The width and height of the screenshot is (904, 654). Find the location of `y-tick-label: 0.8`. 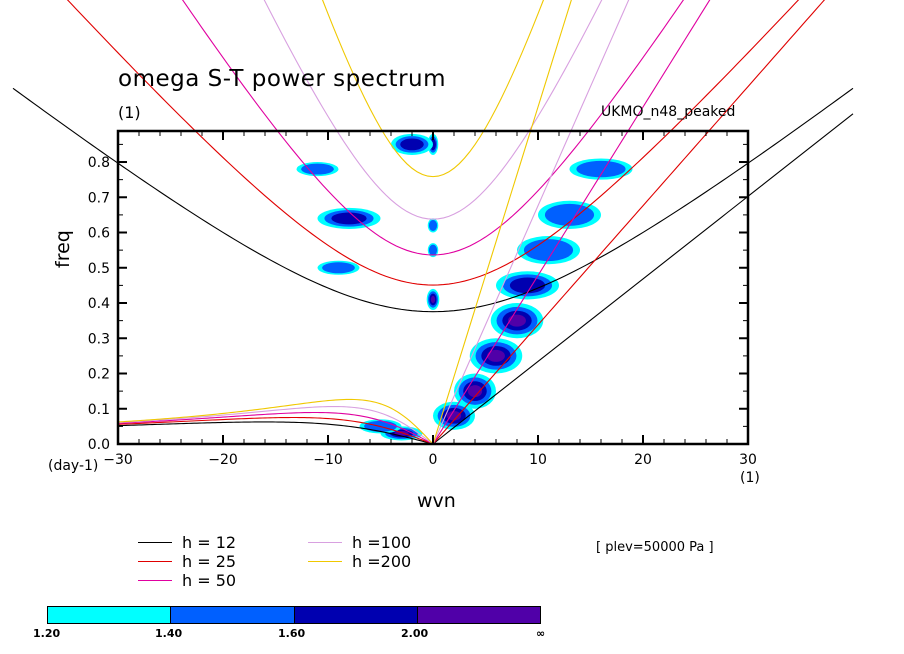

y-tick-label: 0.8 is located at coordinates (99, 163).